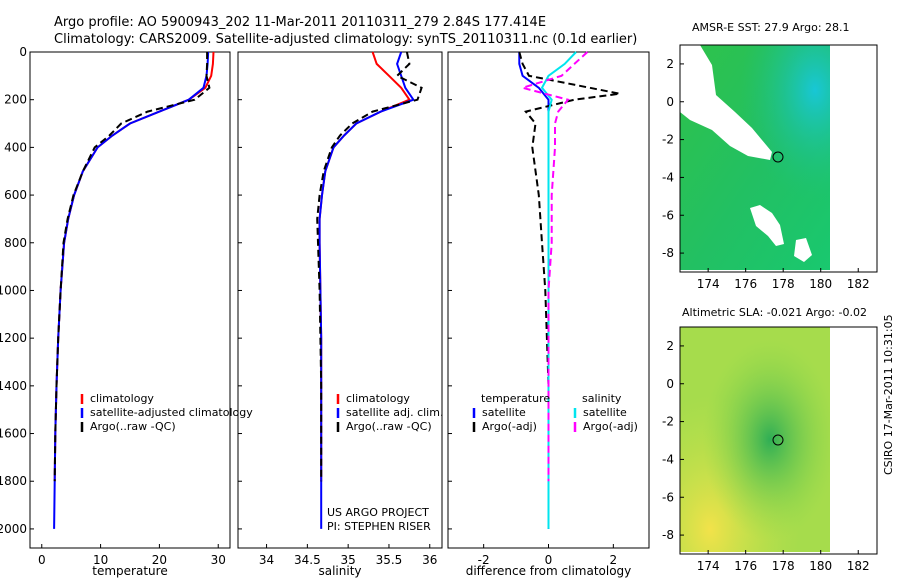 The image size is (900, 580). What do you see at coordinates (15, 100) in the screenshot?
I see `y-tick-label: 200` at bounding box center [15, 100].